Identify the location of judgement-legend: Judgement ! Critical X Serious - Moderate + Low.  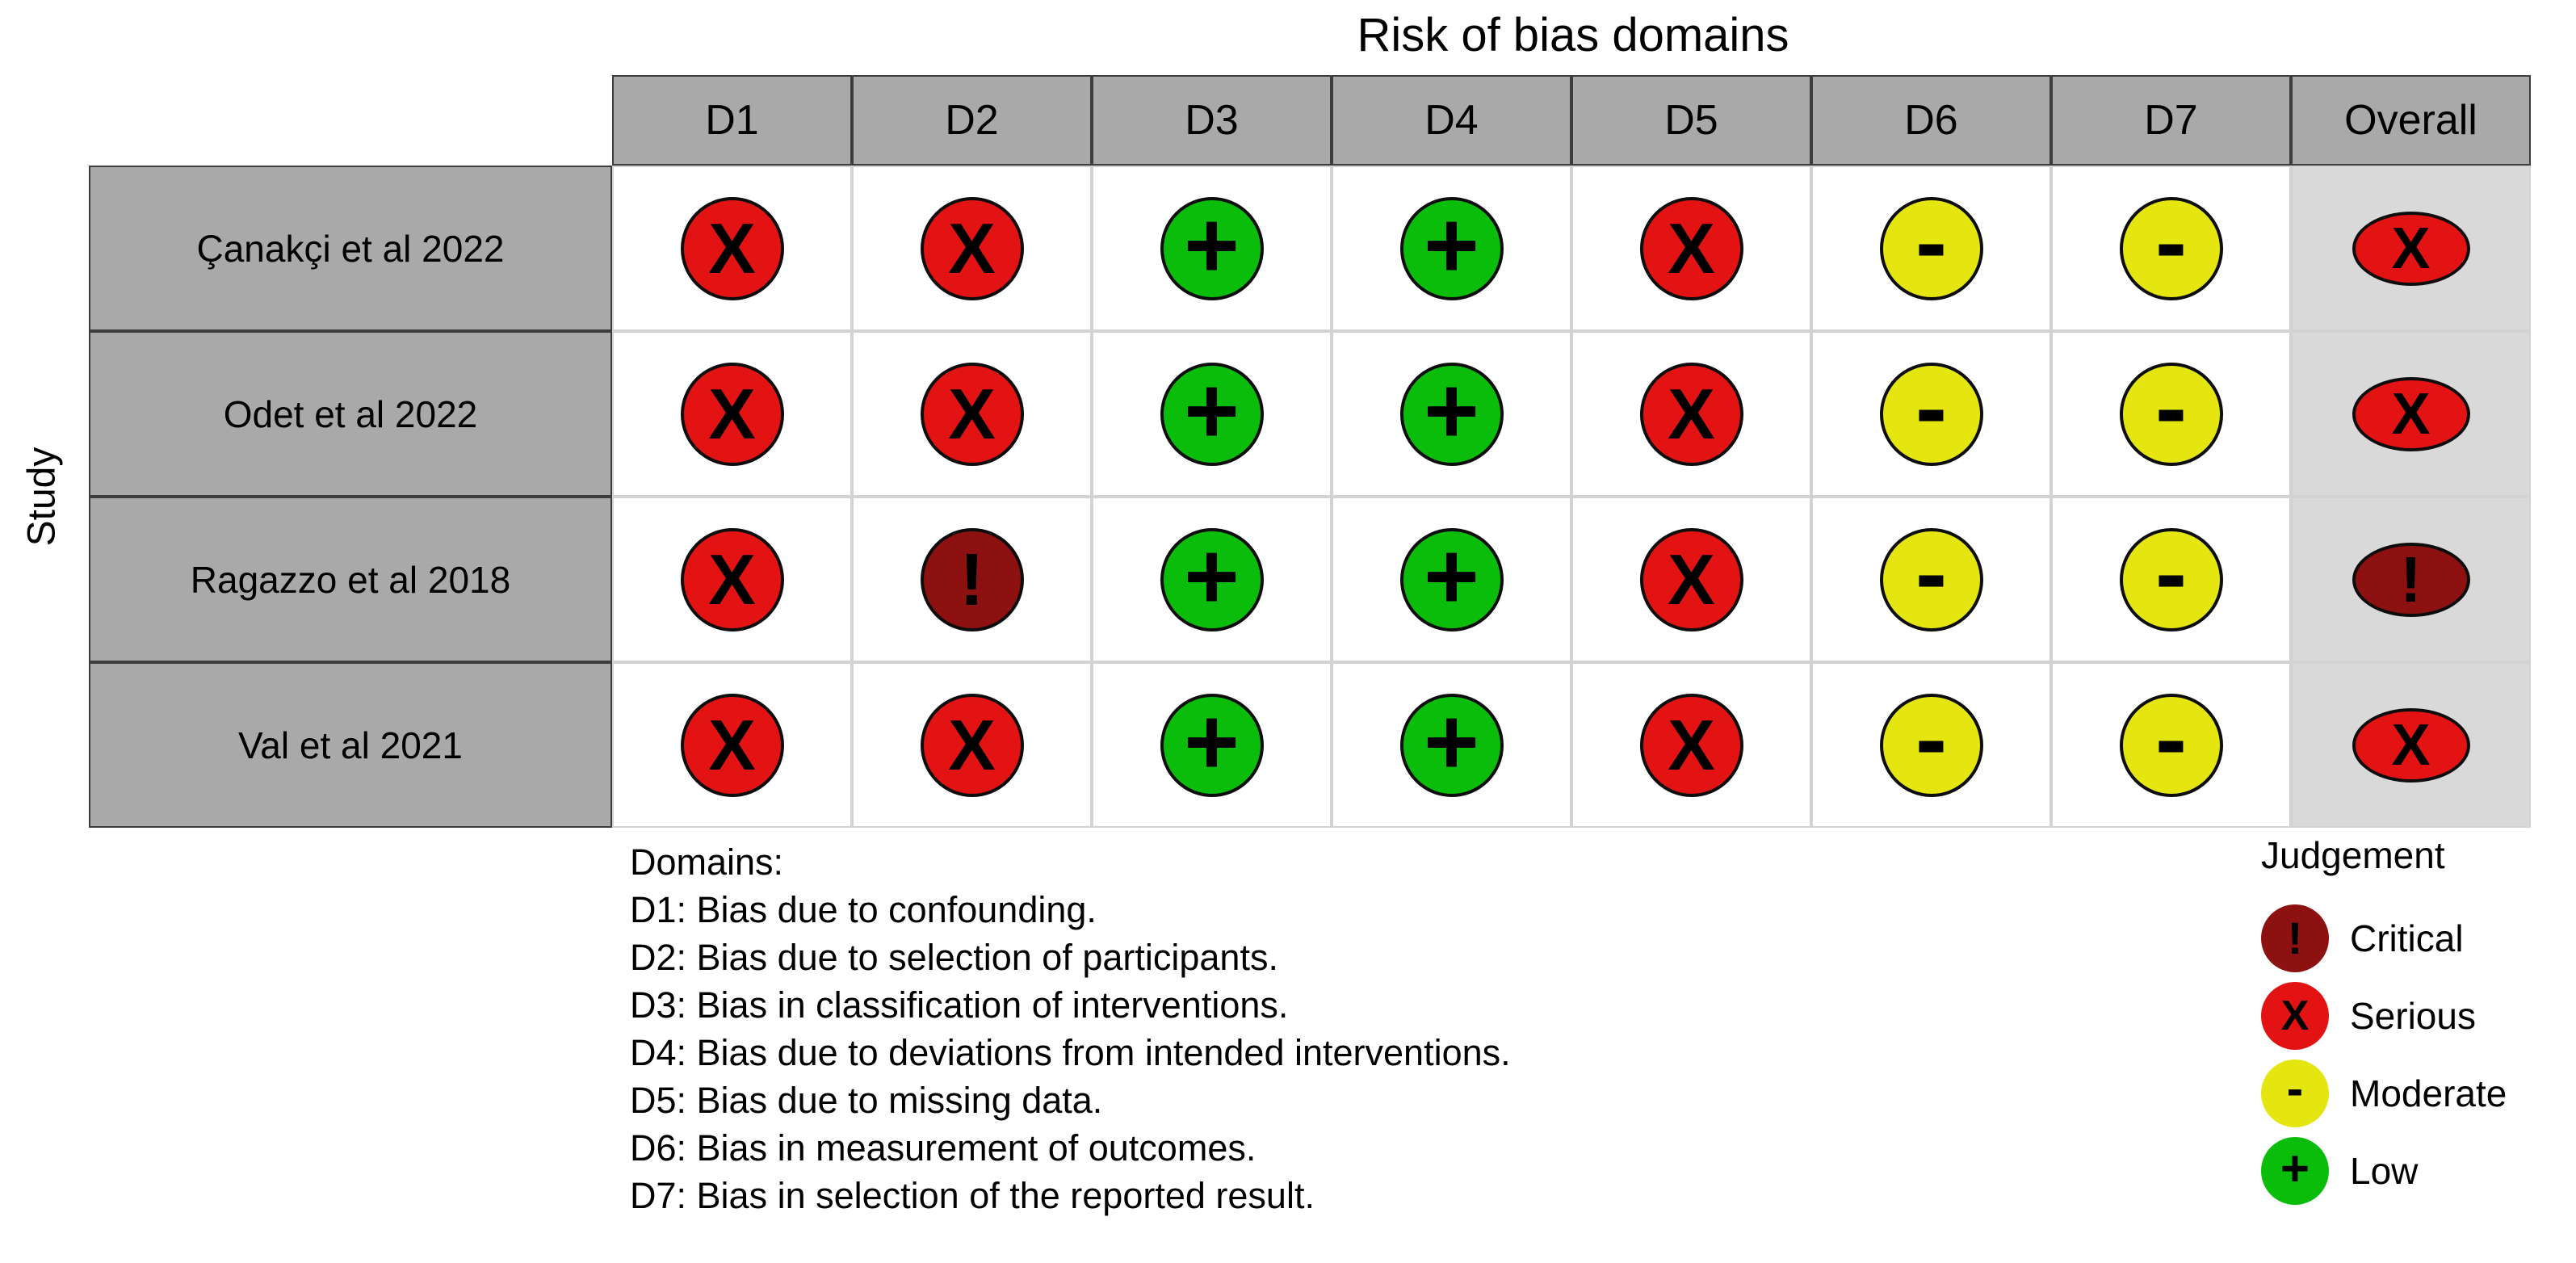
(2384, 1024).